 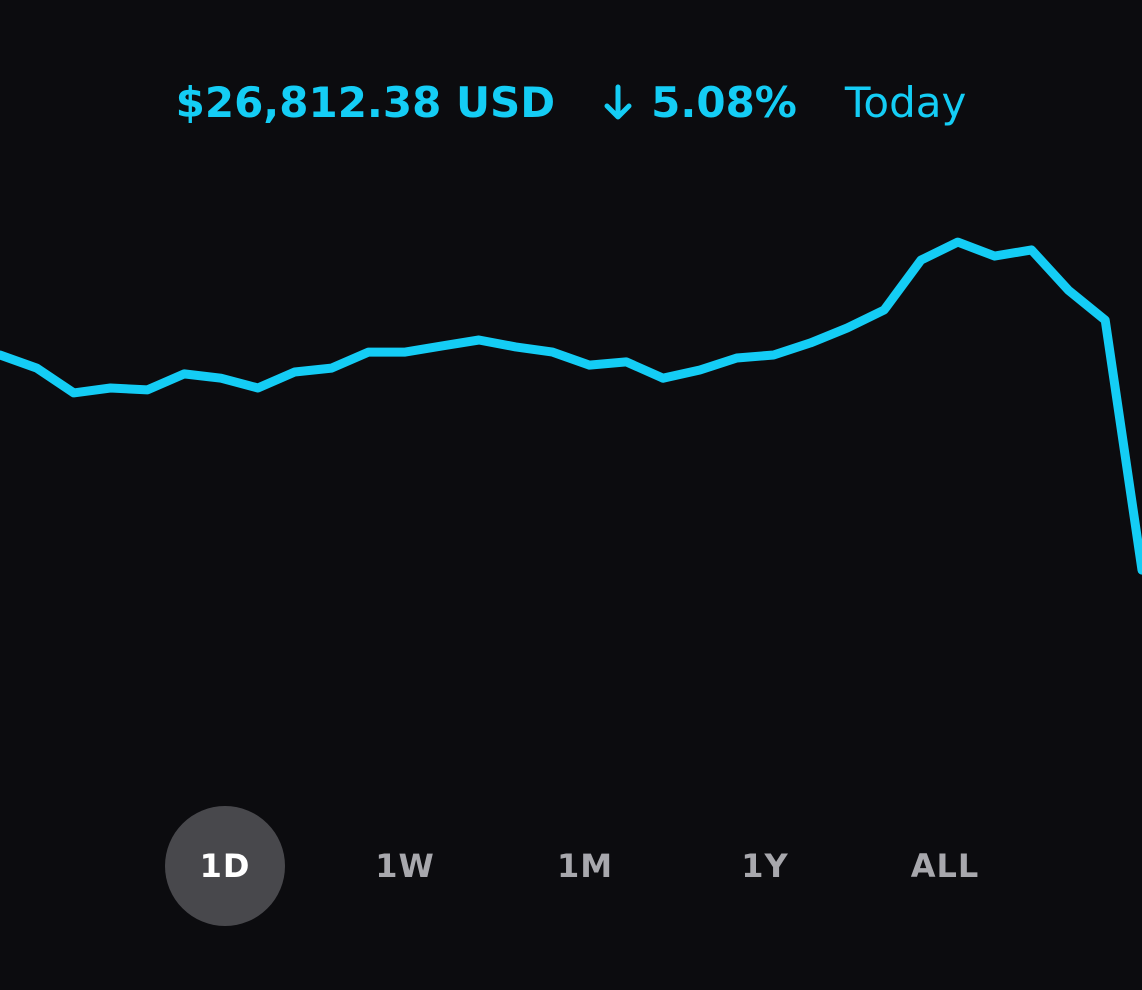 I want to click on change: 5.08%, so click(x=700, y=102).